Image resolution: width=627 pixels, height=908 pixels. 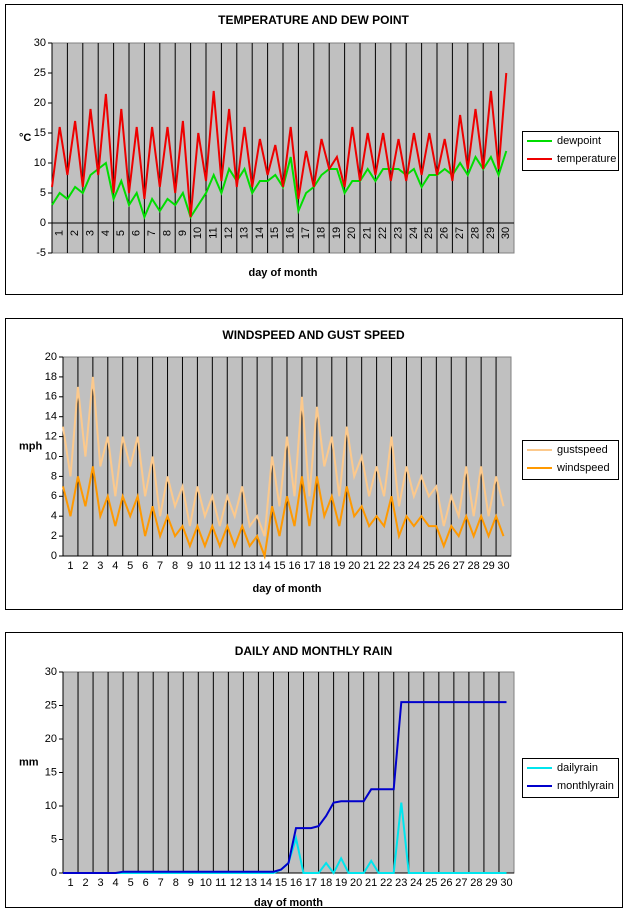 I want to click on y-axis-label: mph, so click(x=31, y=446).